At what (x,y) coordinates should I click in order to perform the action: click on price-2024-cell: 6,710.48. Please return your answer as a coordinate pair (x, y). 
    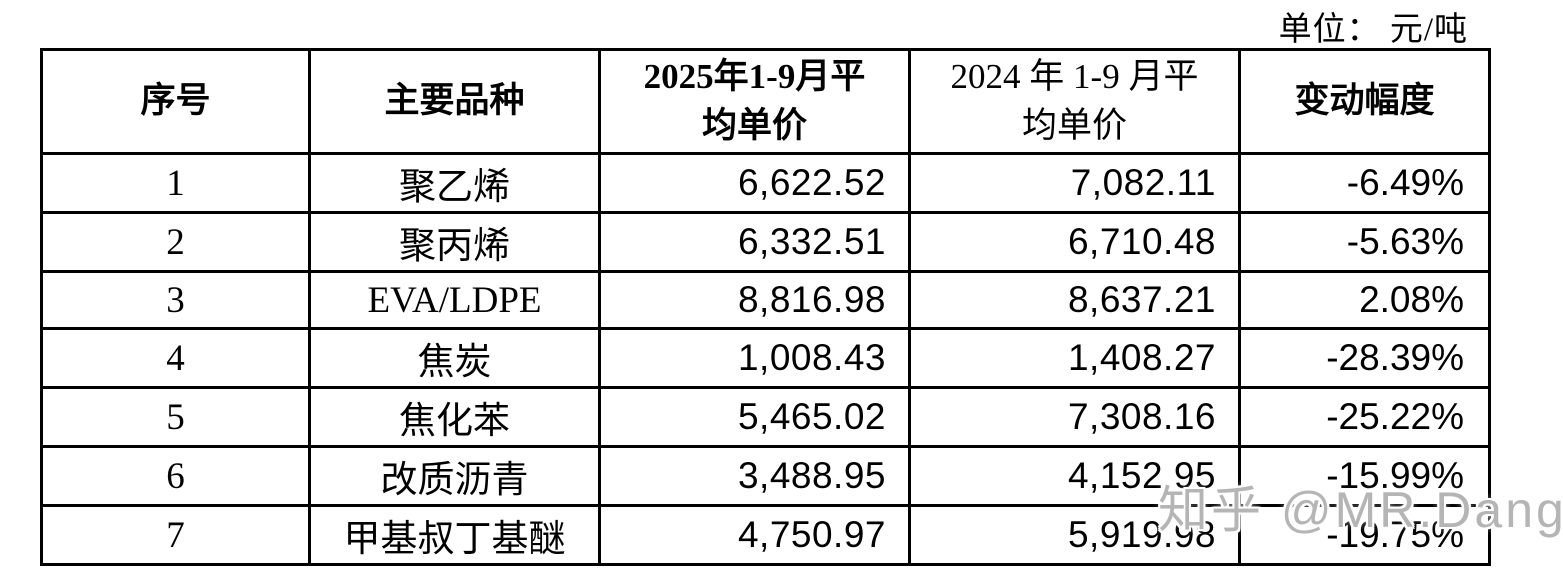
    Looking at the image, I should click on (1074, 242).